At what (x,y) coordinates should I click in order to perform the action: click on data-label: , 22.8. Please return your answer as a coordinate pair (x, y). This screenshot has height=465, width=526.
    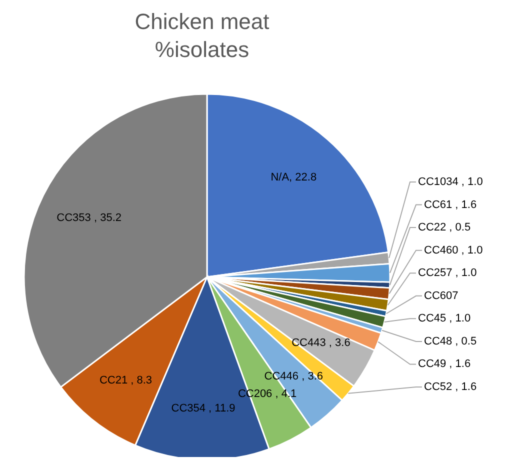
    Looking at the image, I should click on (303, 178).